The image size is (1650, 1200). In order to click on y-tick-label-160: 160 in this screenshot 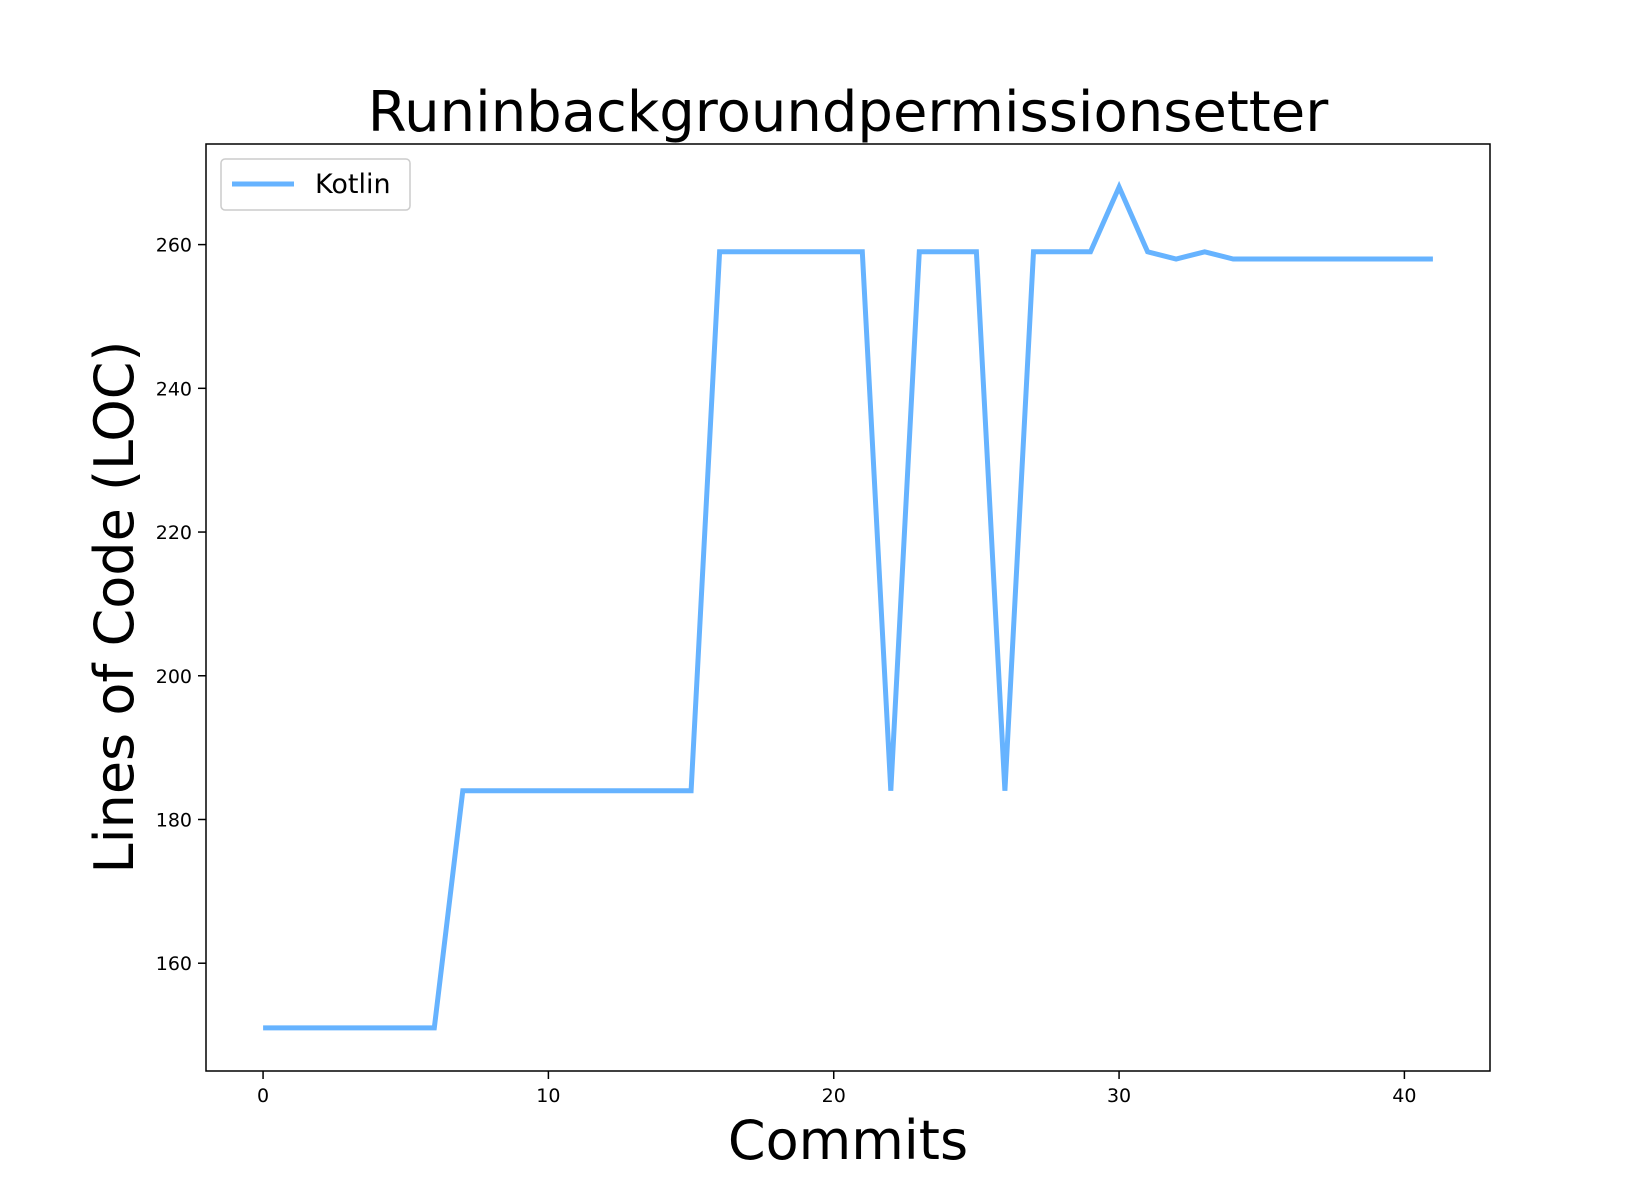, I will do `click(174, 964)`.